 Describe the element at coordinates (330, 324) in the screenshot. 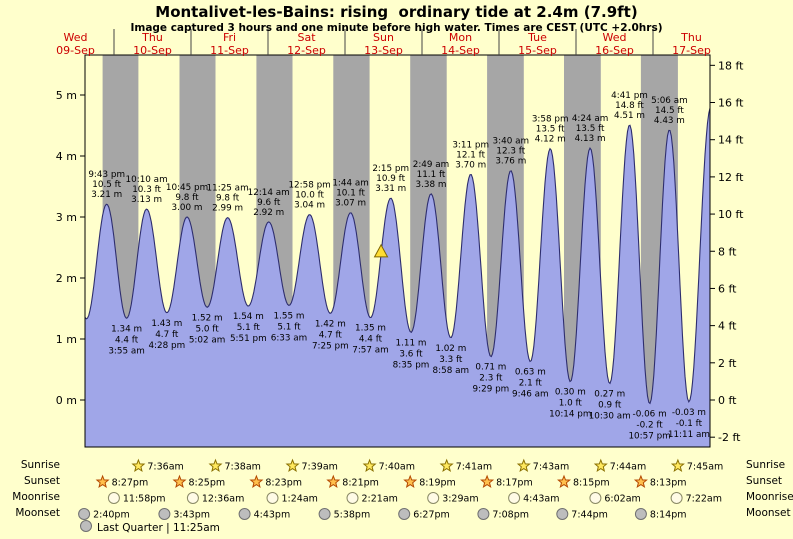

I see `low-tide-label: 1.42 m` at that location.